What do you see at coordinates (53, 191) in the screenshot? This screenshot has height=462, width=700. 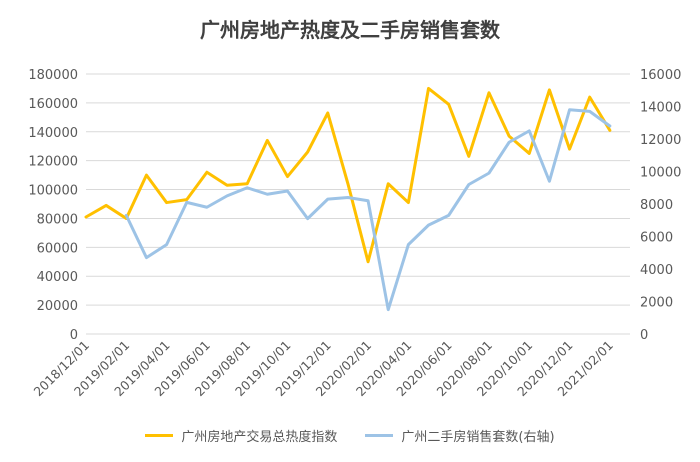 I see `left-tick-label: 100000` at bounding box center [53, 191].